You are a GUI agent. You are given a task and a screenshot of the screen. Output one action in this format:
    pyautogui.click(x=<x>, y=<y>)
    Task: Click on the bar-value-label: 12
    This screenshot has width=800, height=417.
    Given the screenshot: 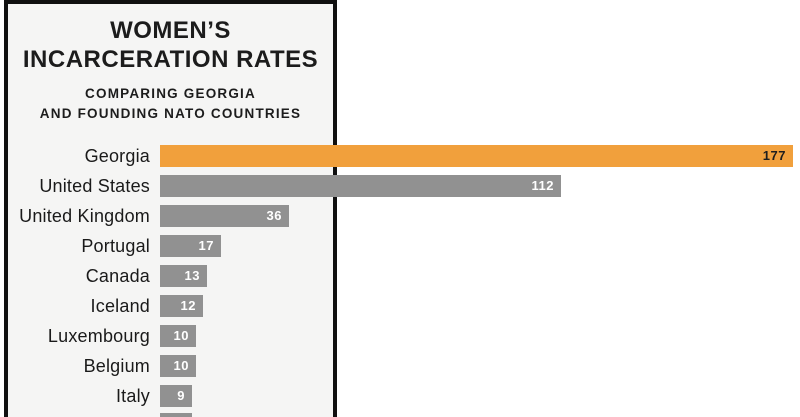 What is the action you would take?
    pyautogui.click(x=188, y=305)
    